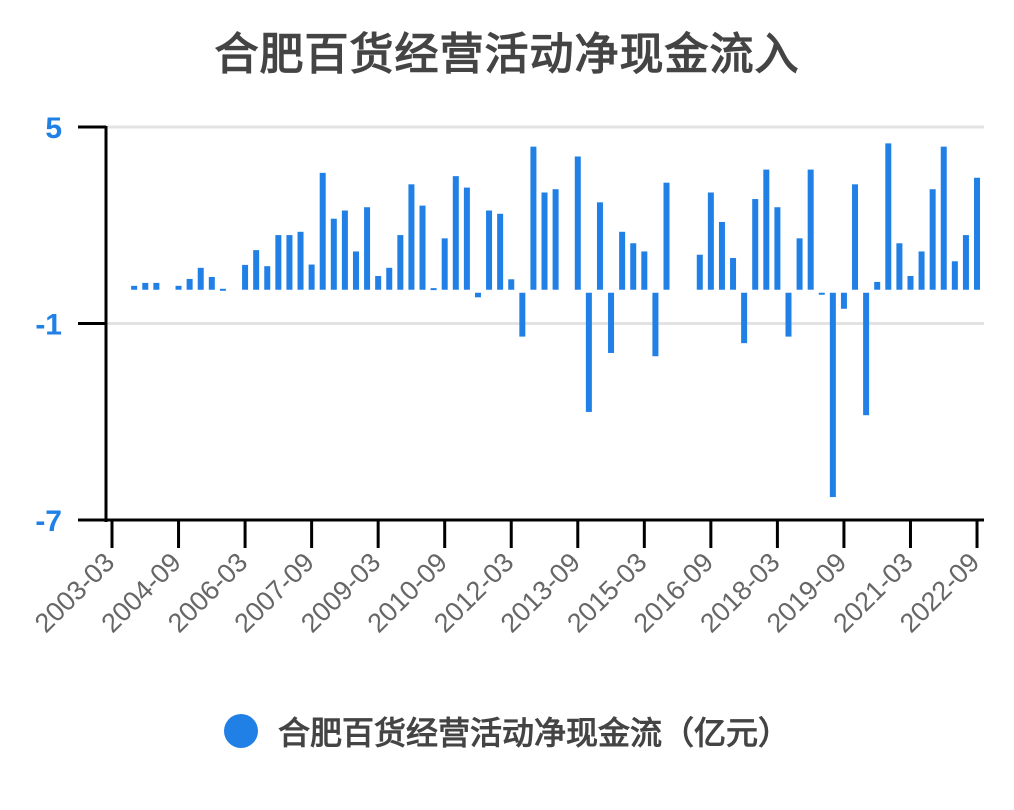 The image size is (1014, 810). Describe the element at coordinates (533, 733) in the screenshot. I see `legend-label: 合肥百货经营活动净现金流（亿元）` at that location.